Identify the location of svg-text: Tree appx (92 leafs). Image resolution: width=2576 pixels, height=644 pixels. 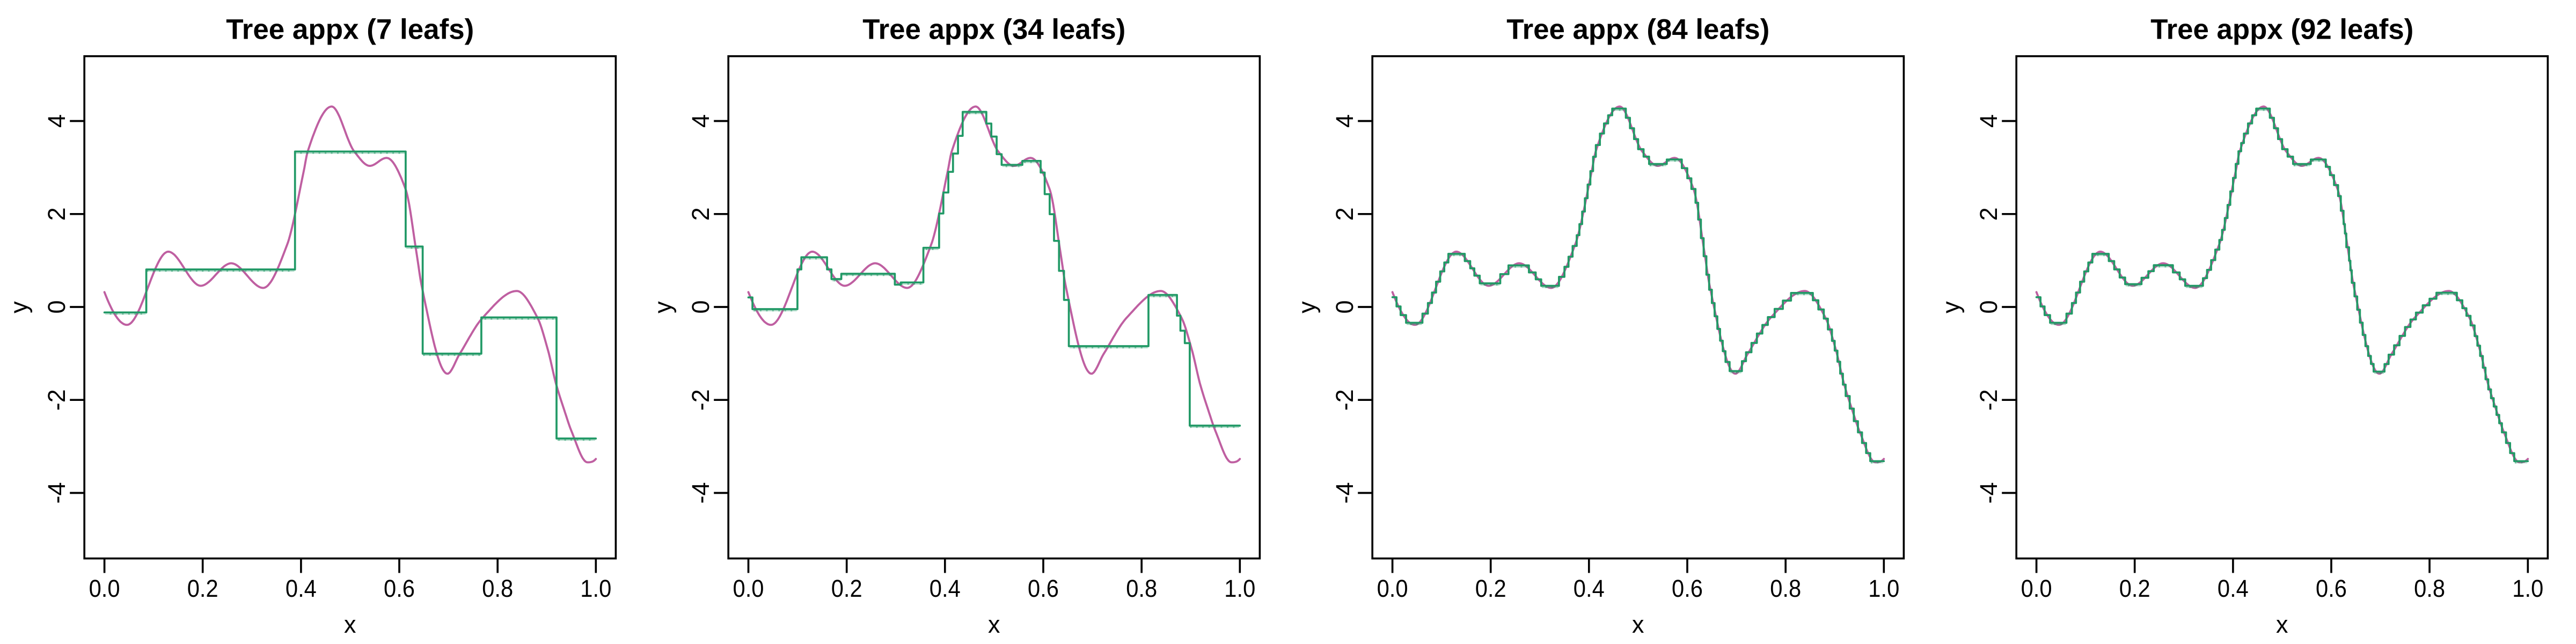
(2281, 29).